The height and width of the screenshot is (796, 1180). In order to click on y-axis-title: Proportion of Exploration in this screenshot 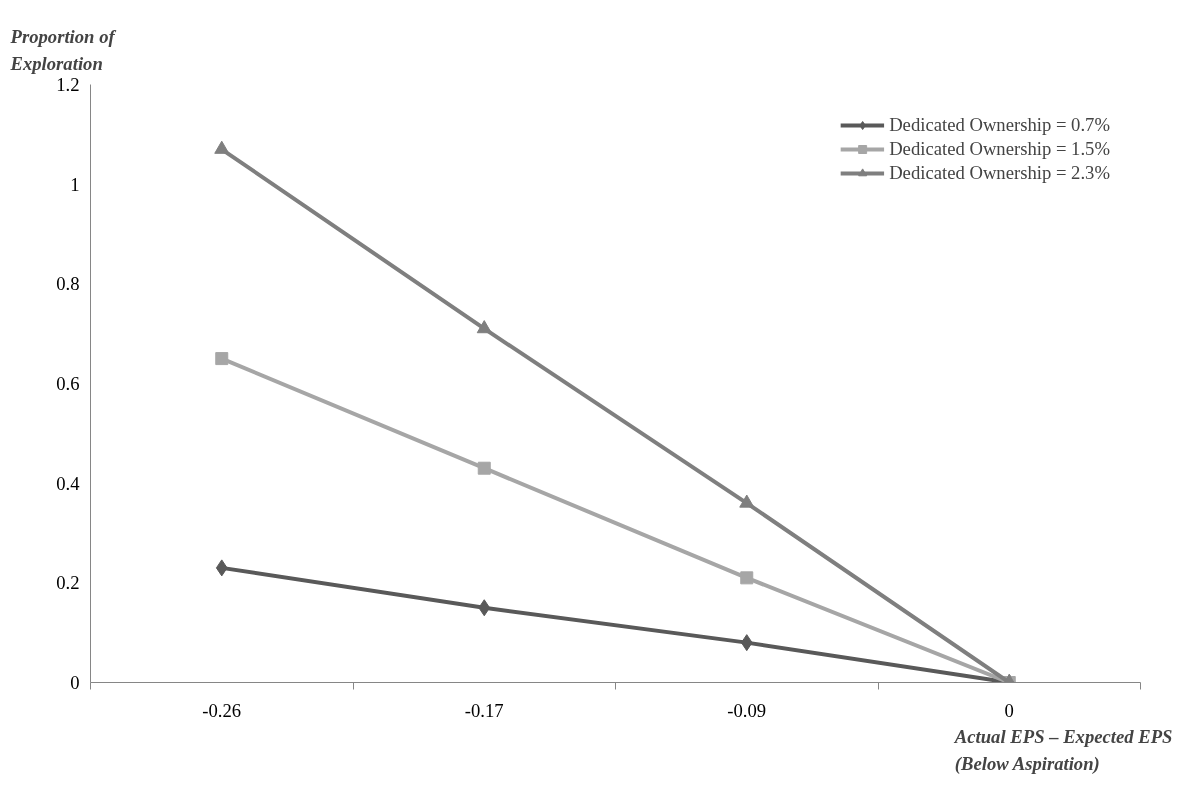, I will do `click(63, 50)`.